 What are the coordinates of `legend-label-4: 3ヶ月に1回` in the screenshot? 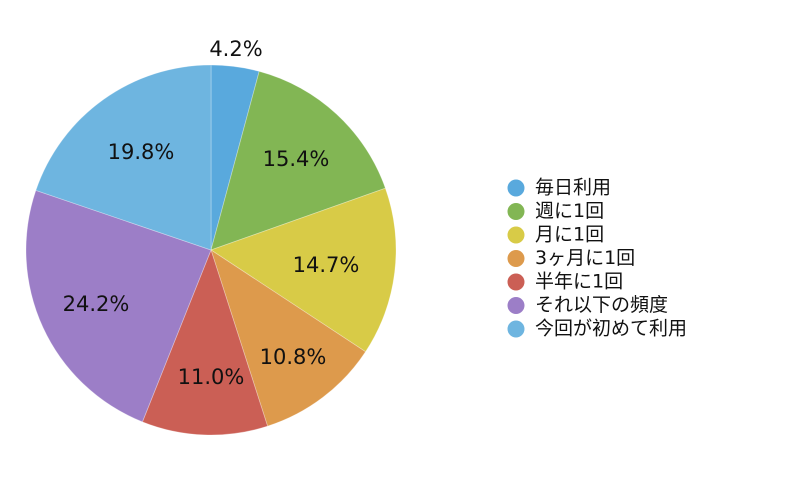 It's located at (585, 258).